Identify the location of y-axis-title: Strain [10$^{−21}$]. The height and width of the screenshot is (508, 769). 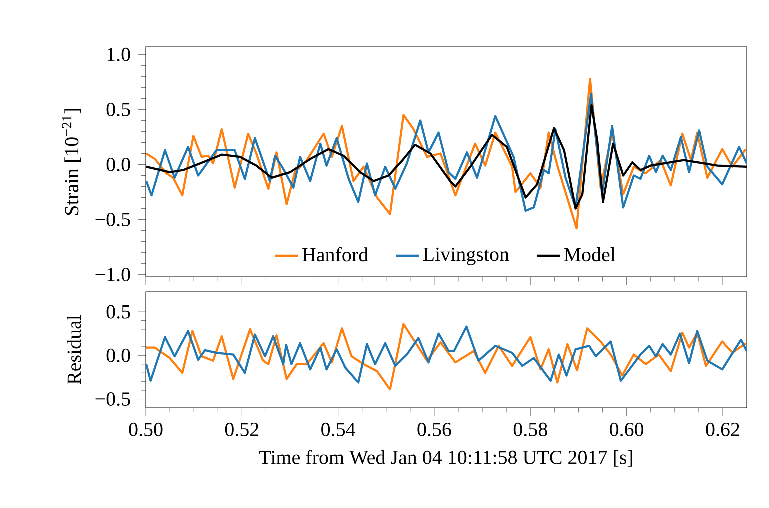
(72, 162).